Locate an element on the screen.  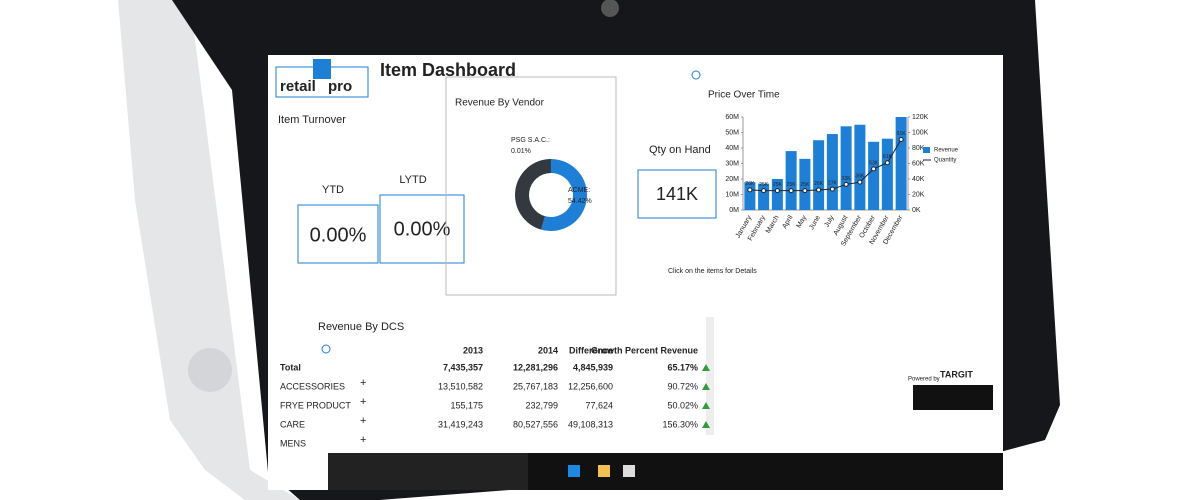
cell-value: 25,767,183 is located at coordinates (535, 386).